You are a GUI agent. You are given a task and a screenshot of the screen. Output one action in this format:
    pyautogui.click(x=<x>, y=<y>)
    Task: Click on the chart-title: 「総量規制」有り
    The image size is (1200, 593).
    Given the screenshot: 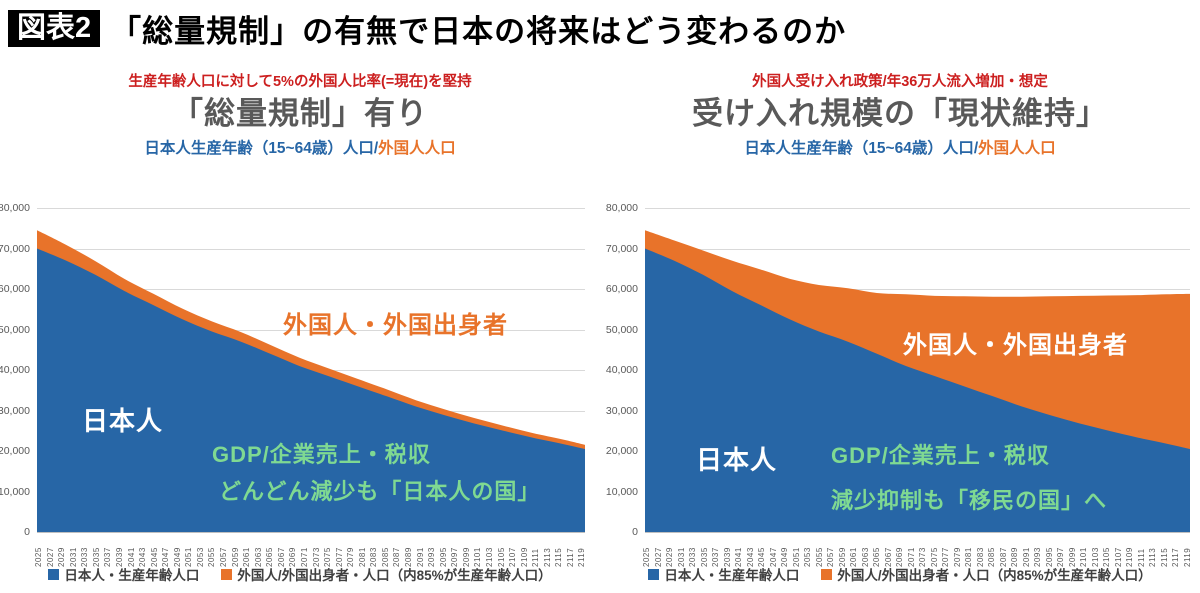 What is the action you would take?
    pyautogui.click(x=300, y=113)
    